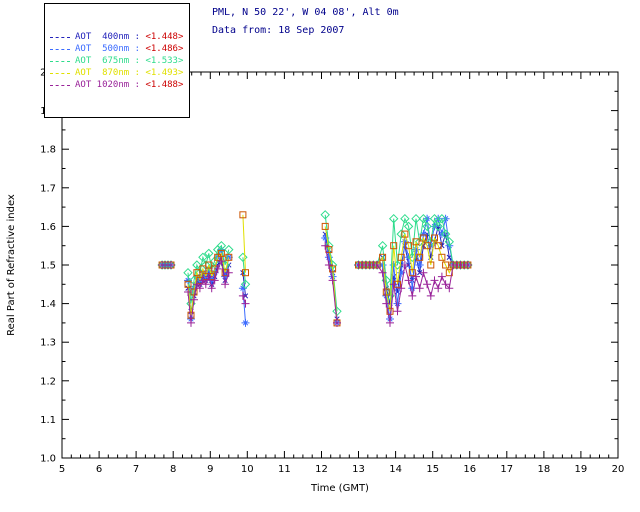  What do you see at coordinates (173, 469) in the screenshot?
I see `svg-text: 8` at bounding box center [173, 469].